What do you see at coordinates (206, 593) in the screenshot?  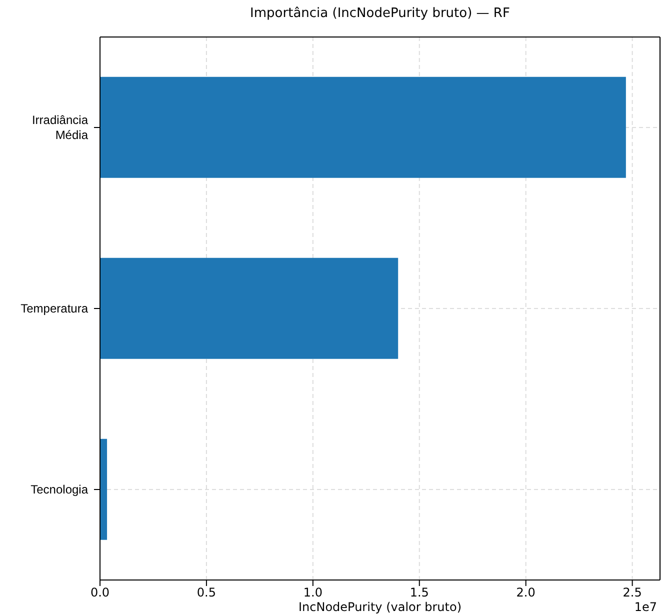 I see `x-tick-label: 0.5` at bounding box center [206, 593].